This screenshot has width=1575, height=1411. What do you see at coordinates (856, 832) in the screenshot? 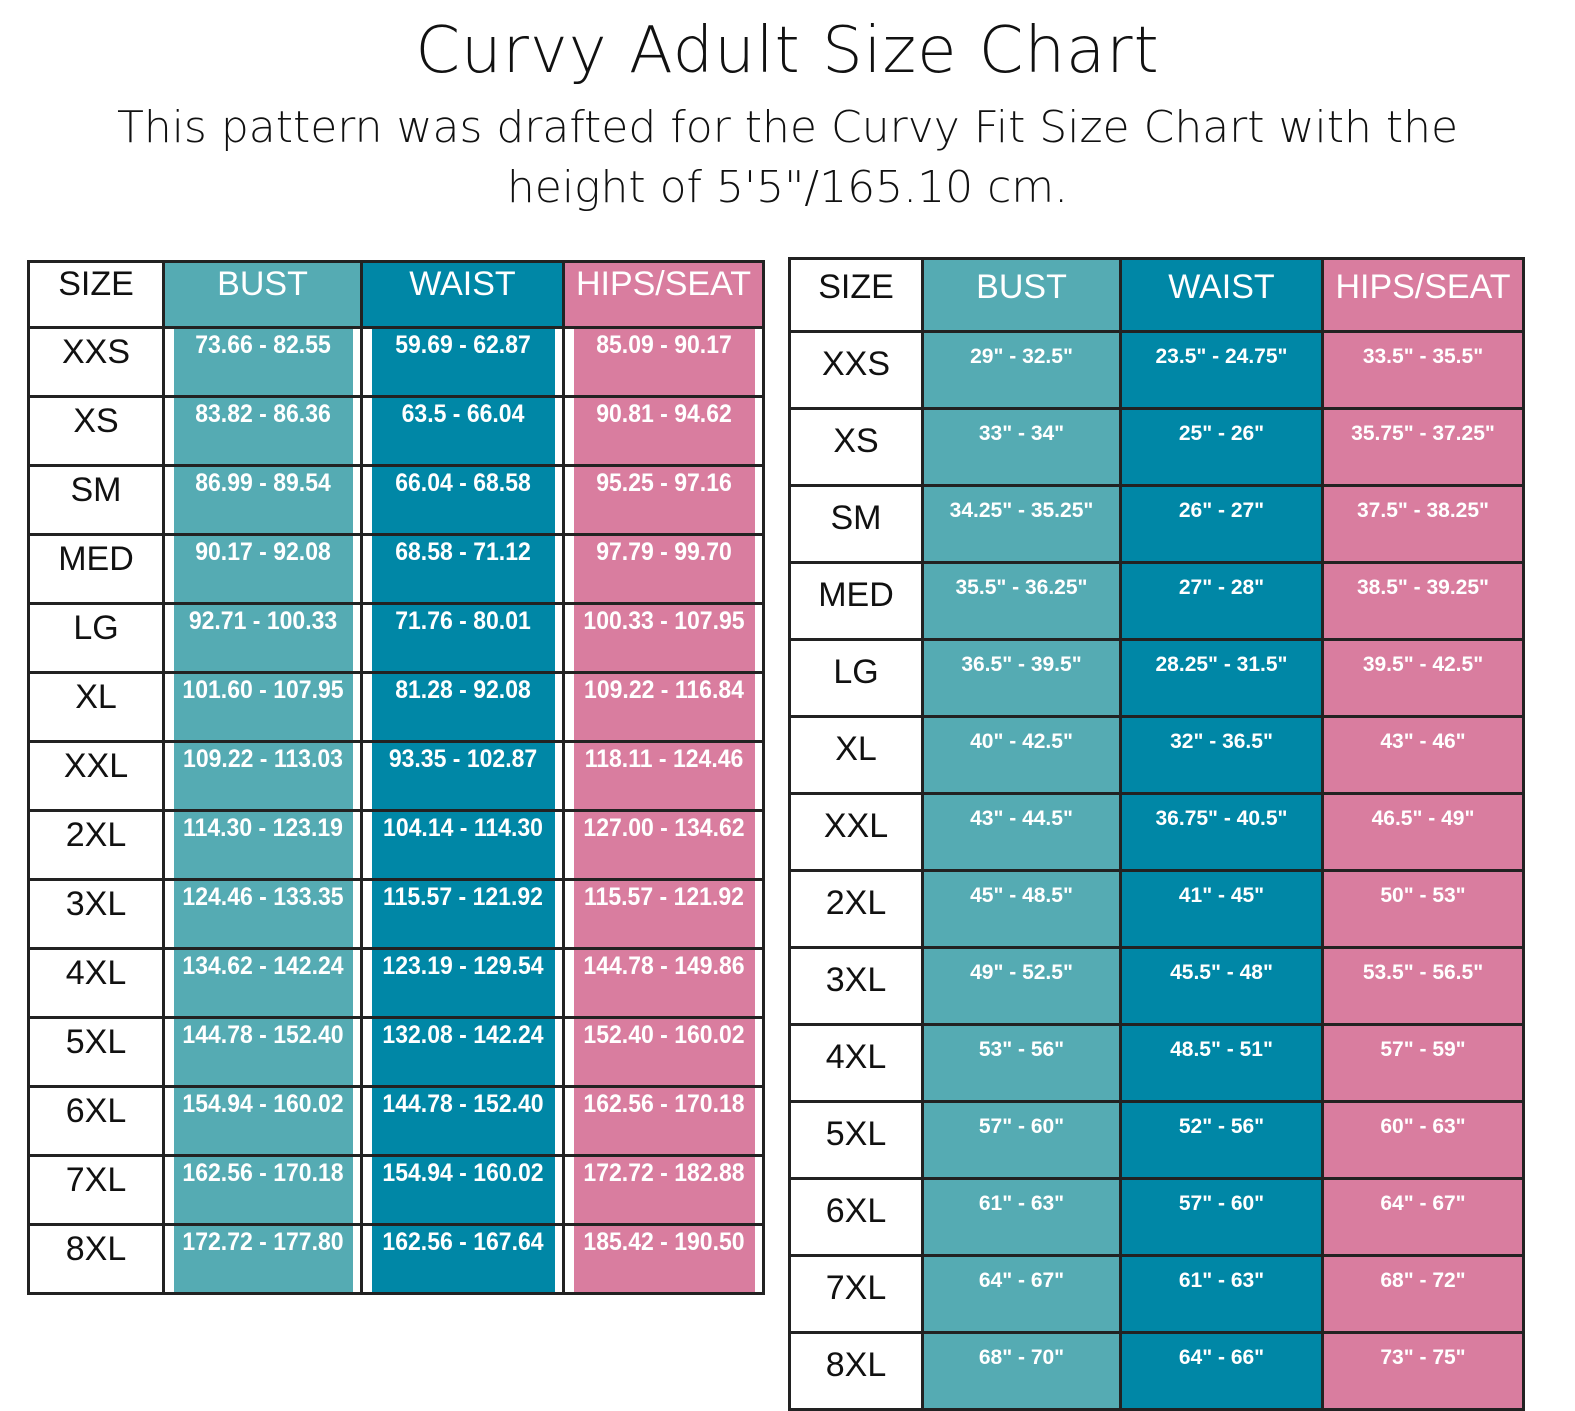
I see `size-cell: XXL` at bounding box center [856, 832].